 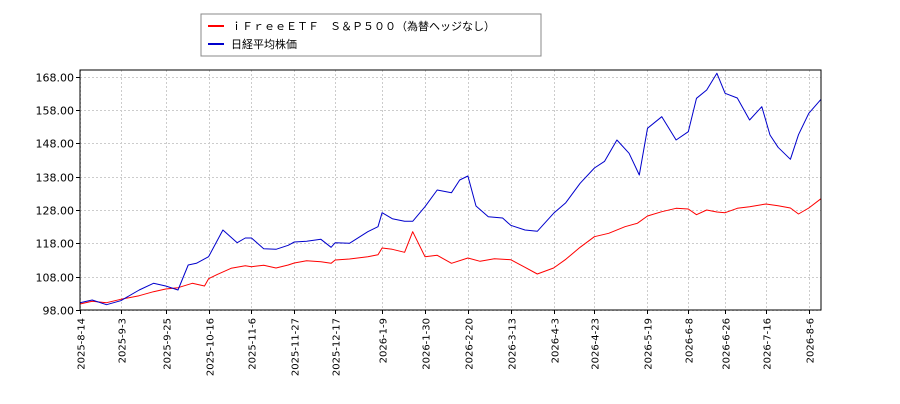 I want to click on y-tick-label: 98.00, so click(x=59, y=311).